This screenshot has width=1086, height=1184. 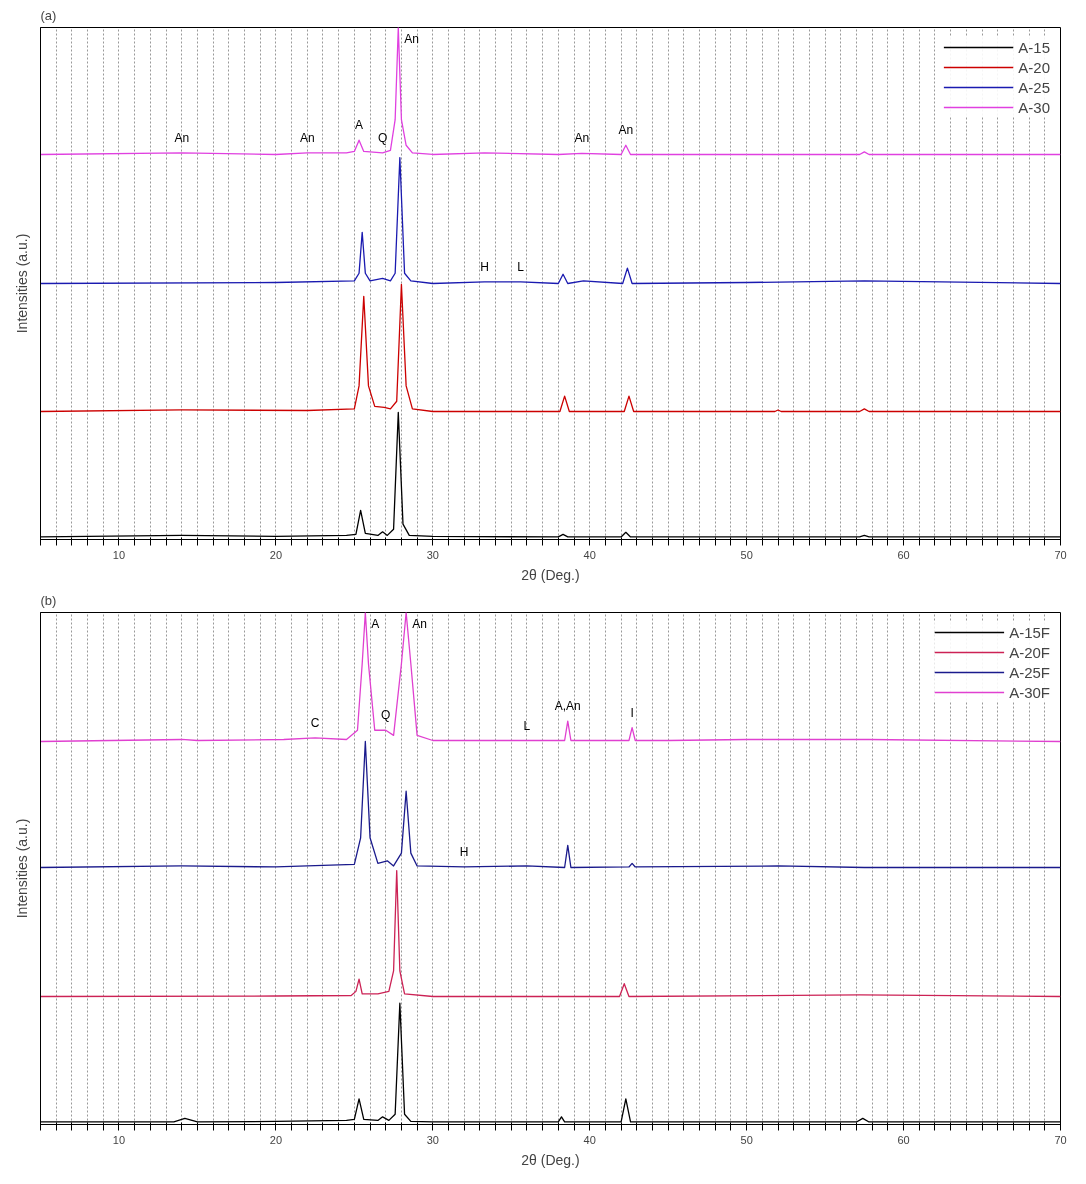 What do you see at coordinates (315, 722) in the screenshot?
I see `annotation: C` at bounding box center [315, 722].